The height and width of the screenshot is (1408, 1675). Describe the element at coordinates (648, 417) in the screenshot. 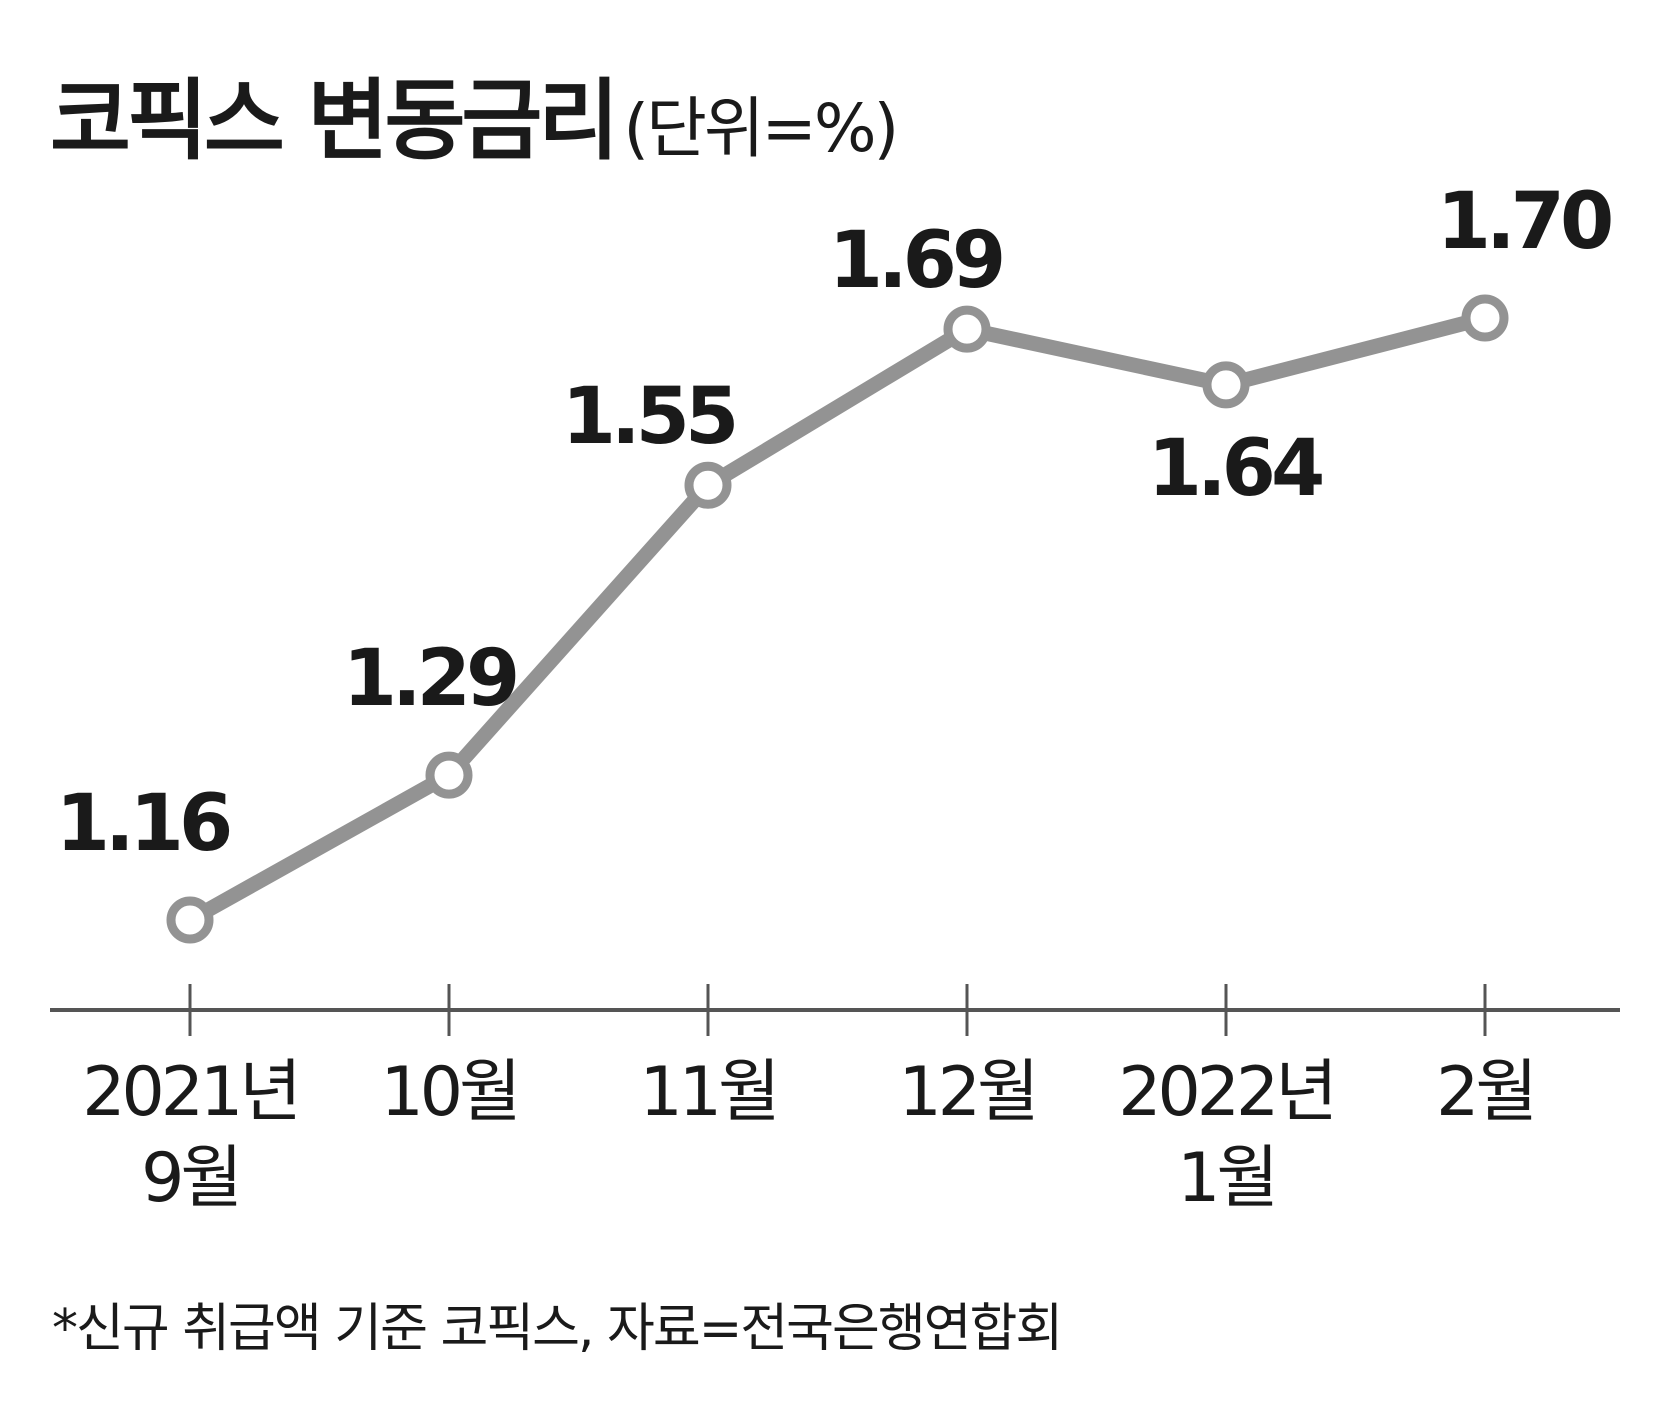

I see `data-label: 1.55` at that location.